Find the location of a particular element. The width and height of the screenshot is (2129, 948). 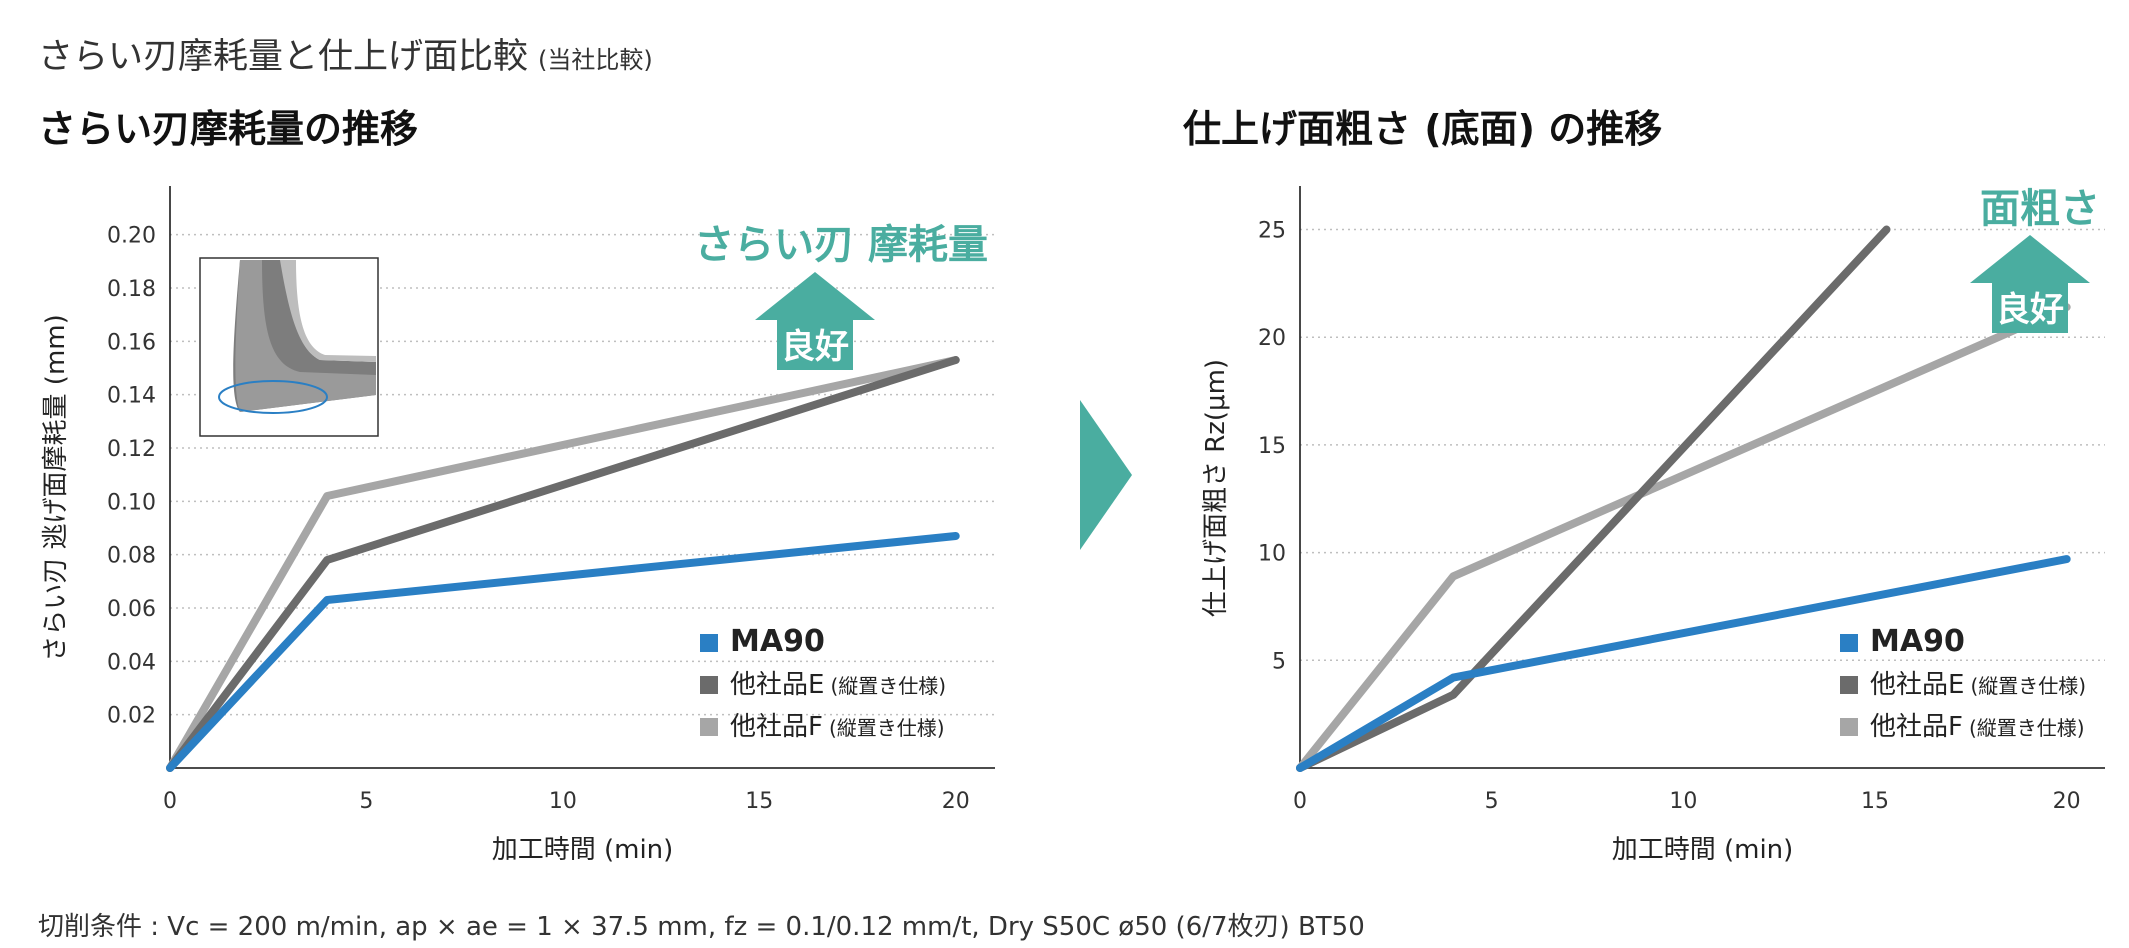

y-tick-label: 0.20 is located at coordinates (131, 236).